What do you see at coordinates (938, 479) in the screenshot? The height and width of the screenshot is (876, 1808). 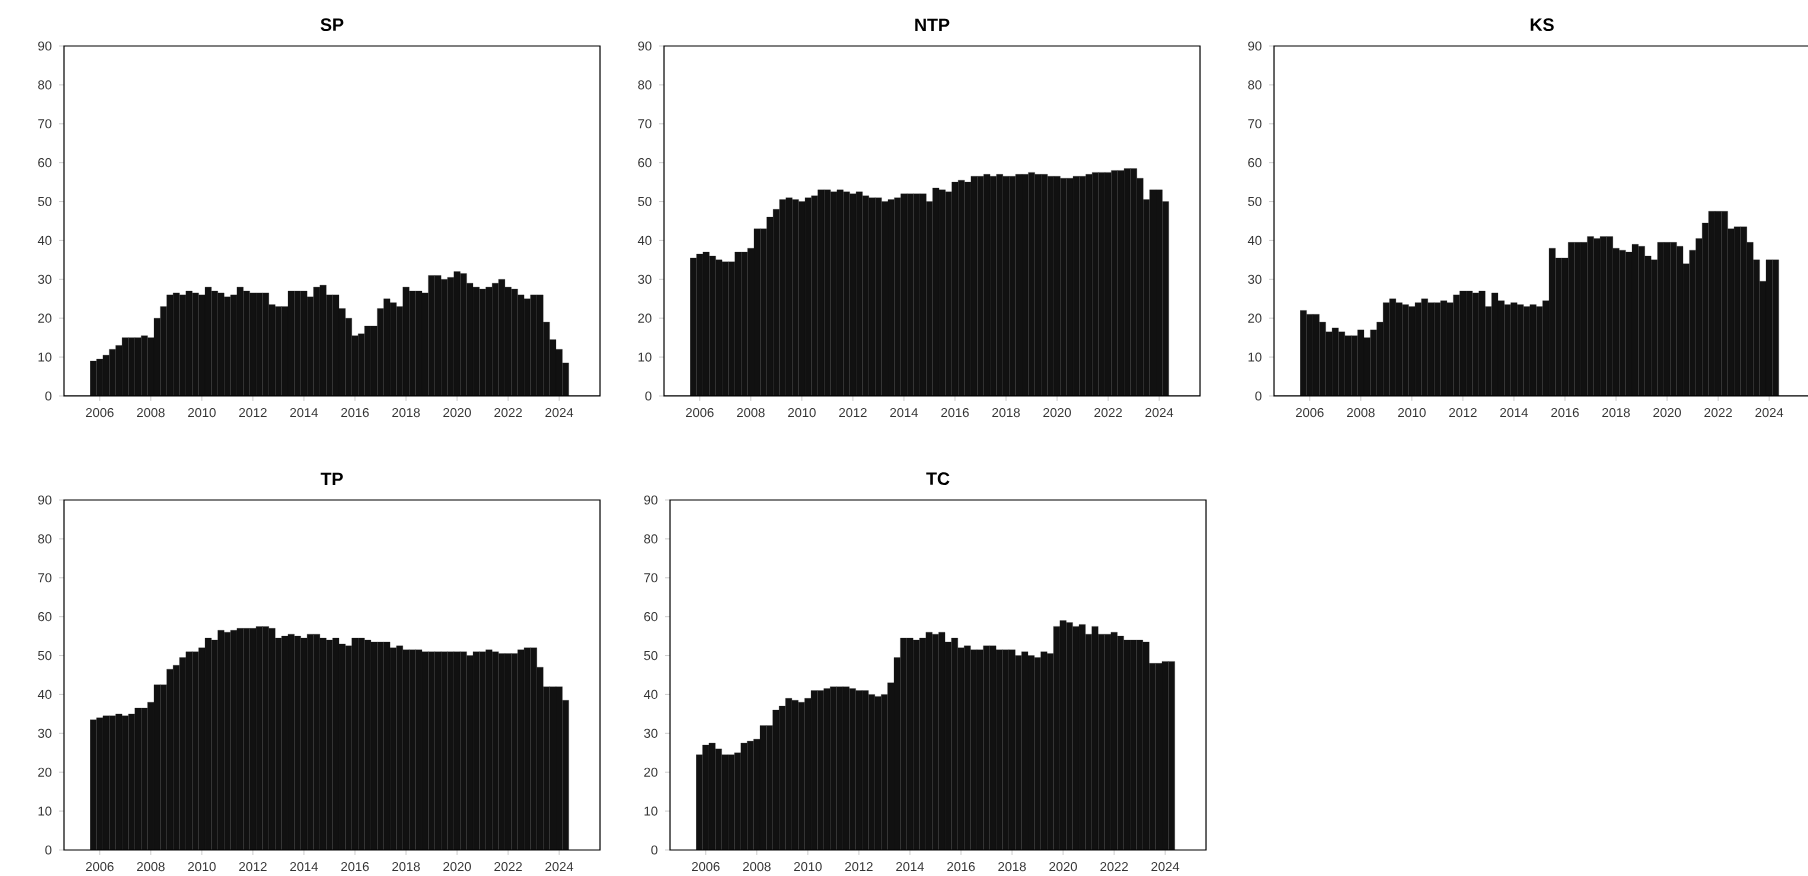 I see `chart-title: TC` at bounding box center [938, 479].